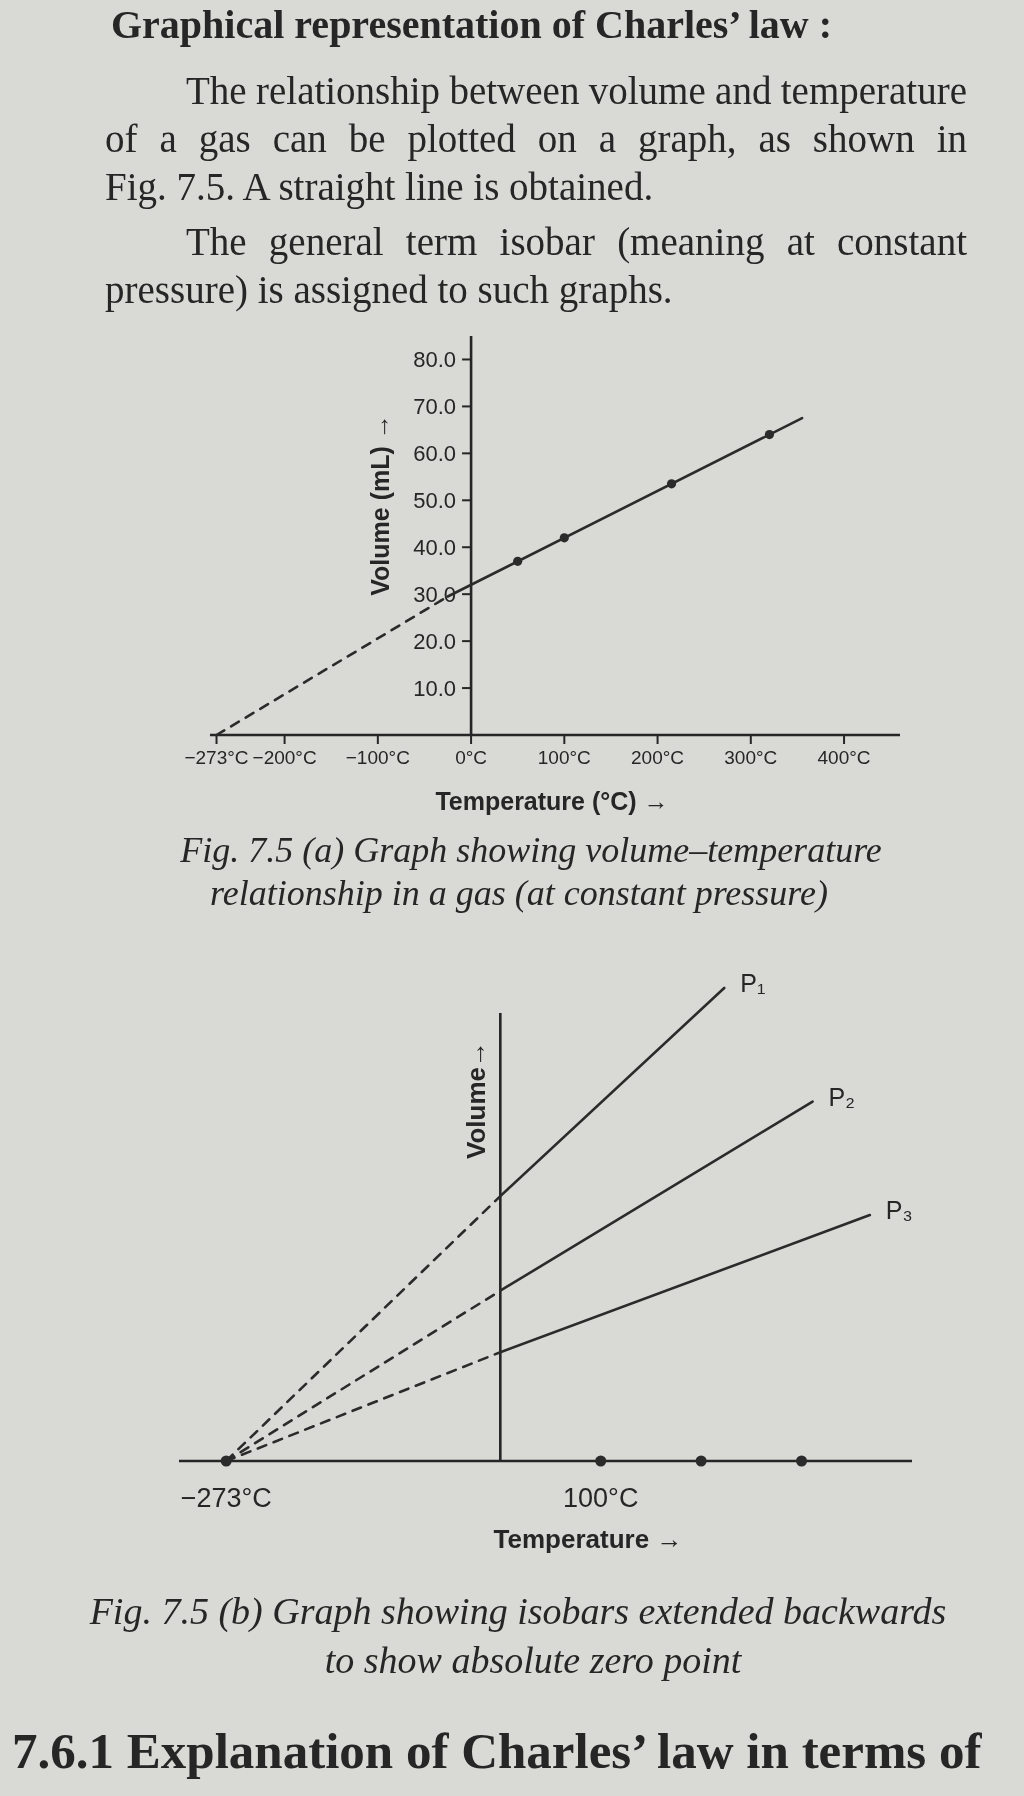 This screenshot has height=1796, width=1024. What do you see at coordinates (379, 505) in the screenshot?
I see `y-axis-title: Volume (mL) →` at bounding box center [379, 505].